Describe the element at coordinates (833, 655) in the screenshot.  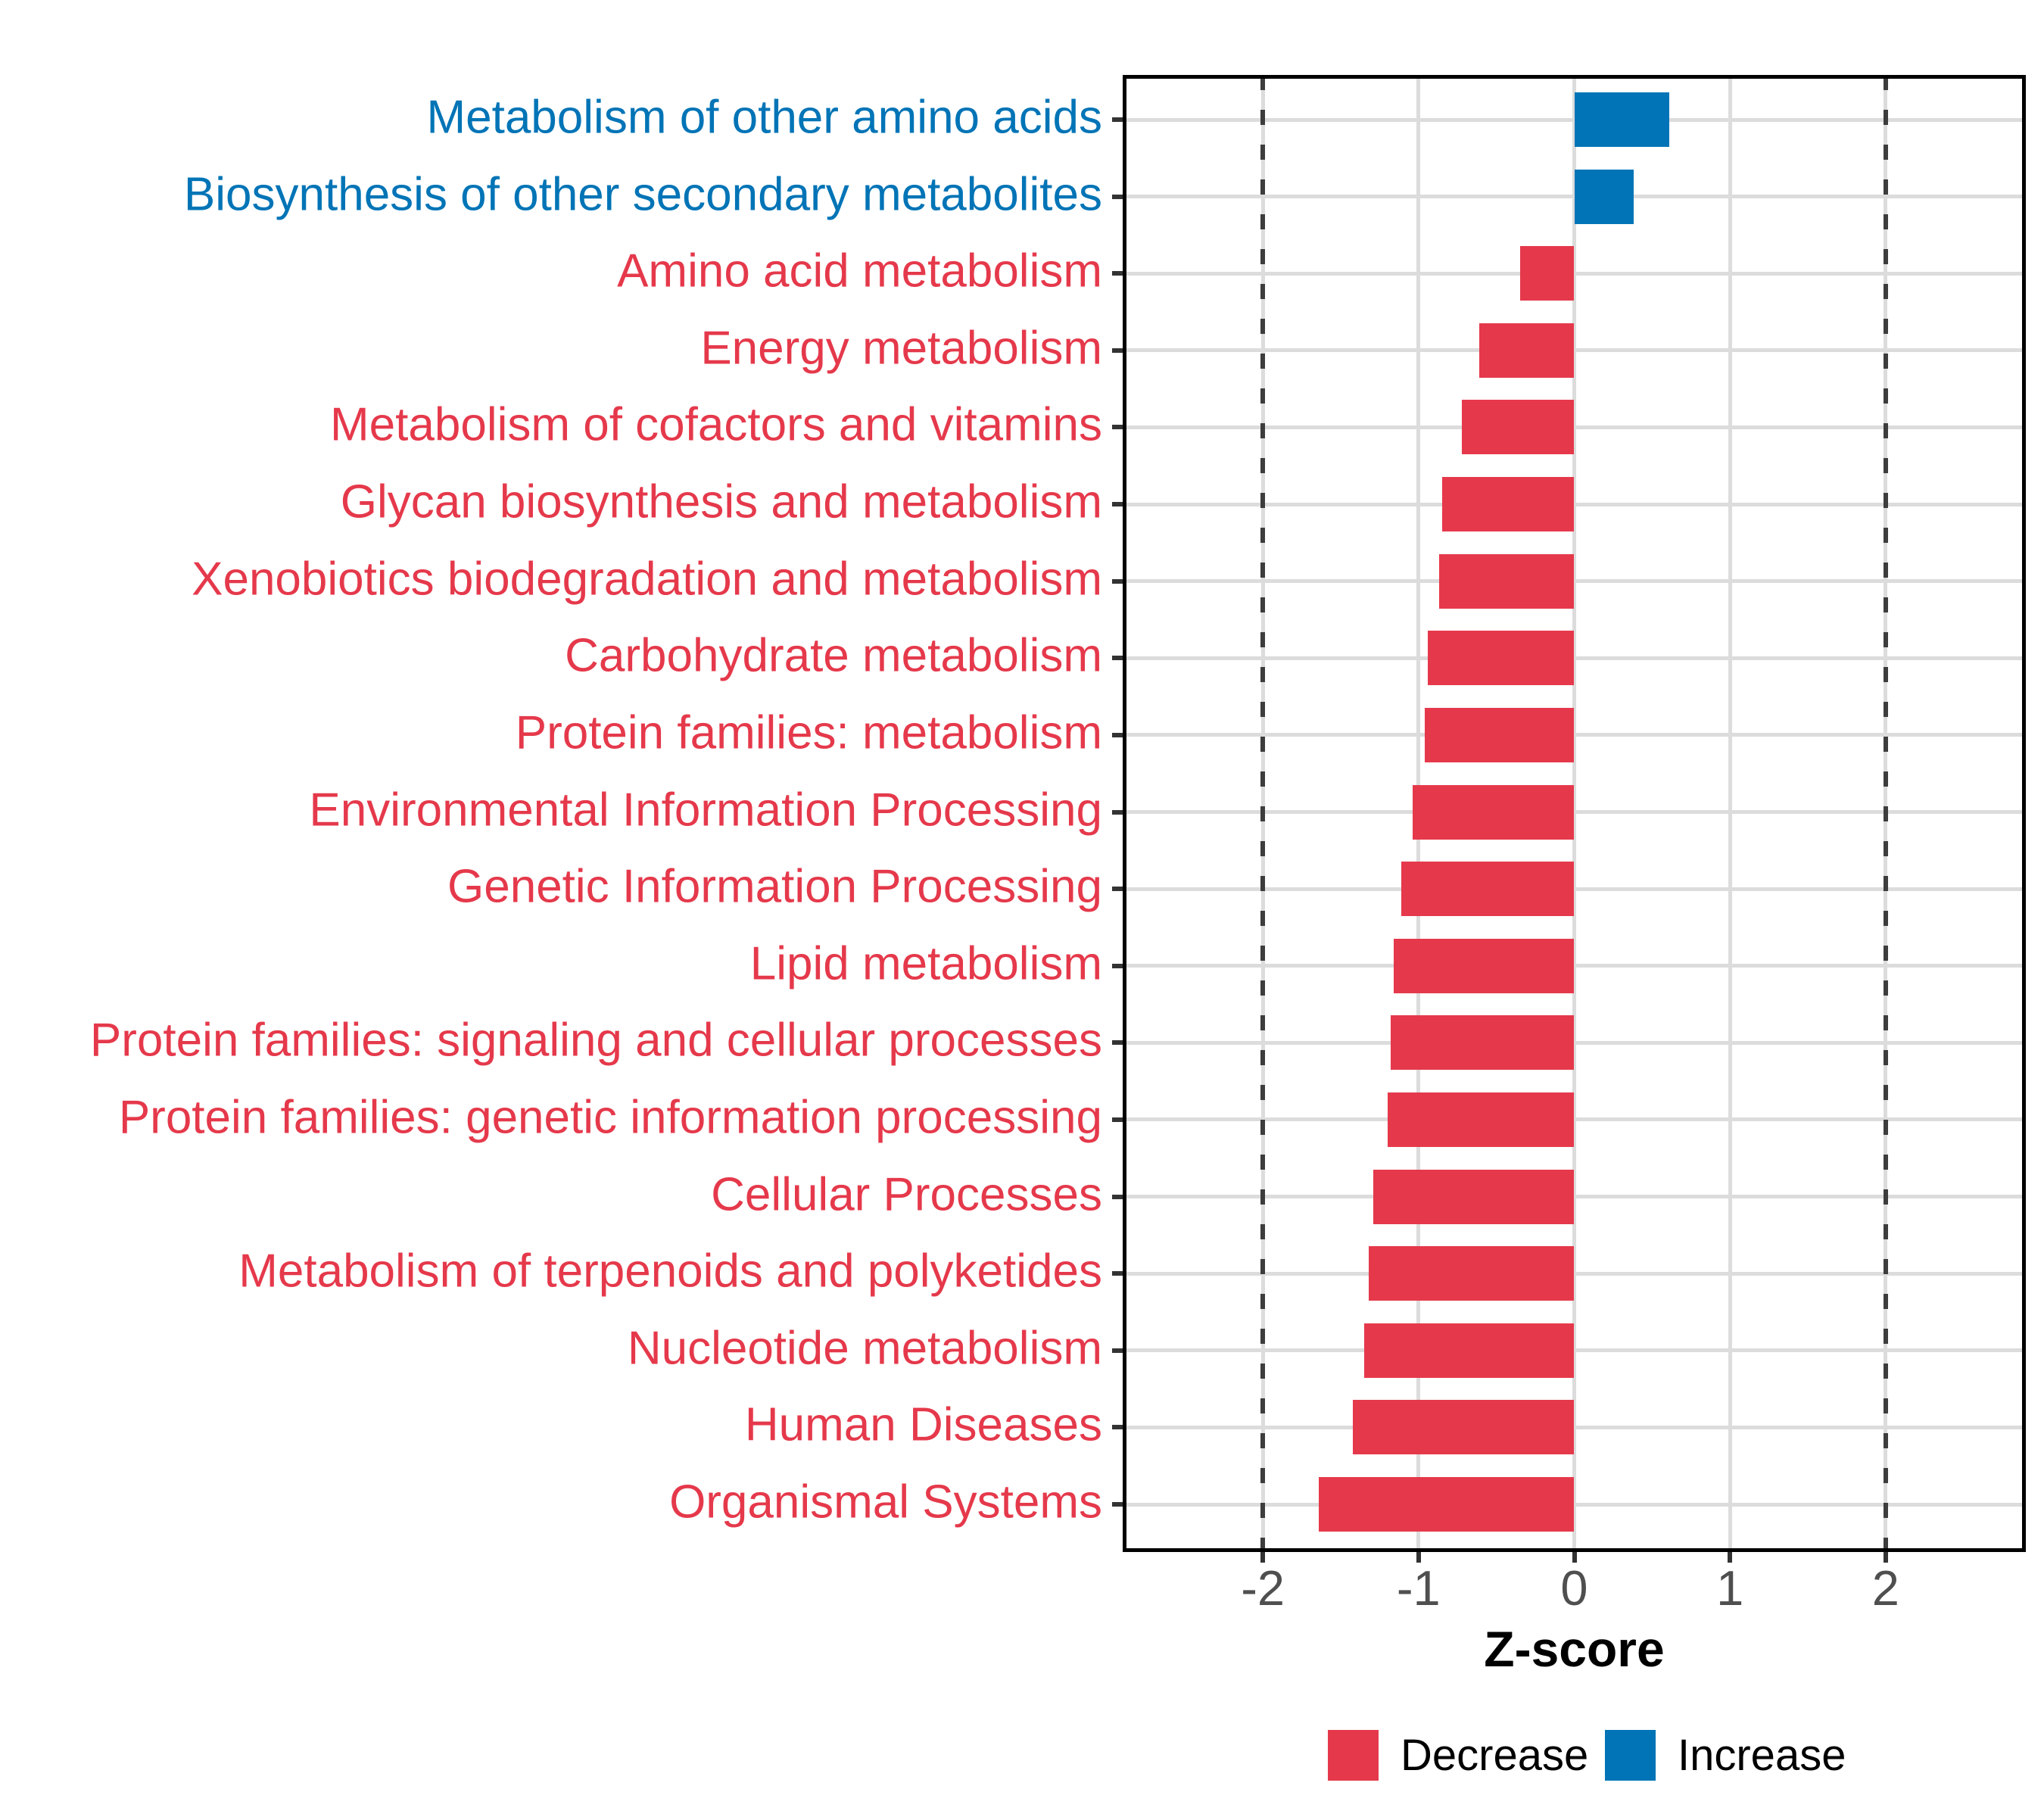
I see `category-label: Carbohydrate metabolism` at that location.